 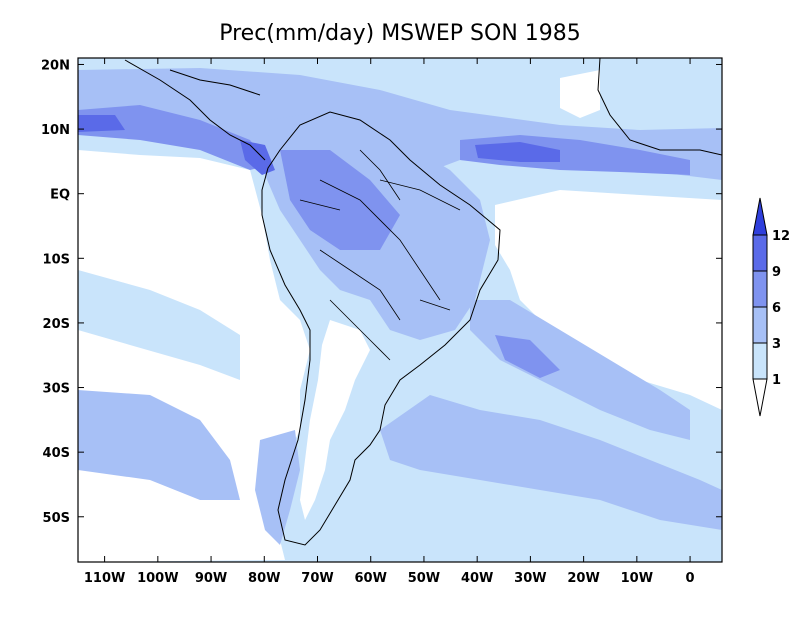 What do you see at coordinates (55, 130) in the screenshot?
I see `lat-tick-label: 10N` at bounding box center [55, 130].